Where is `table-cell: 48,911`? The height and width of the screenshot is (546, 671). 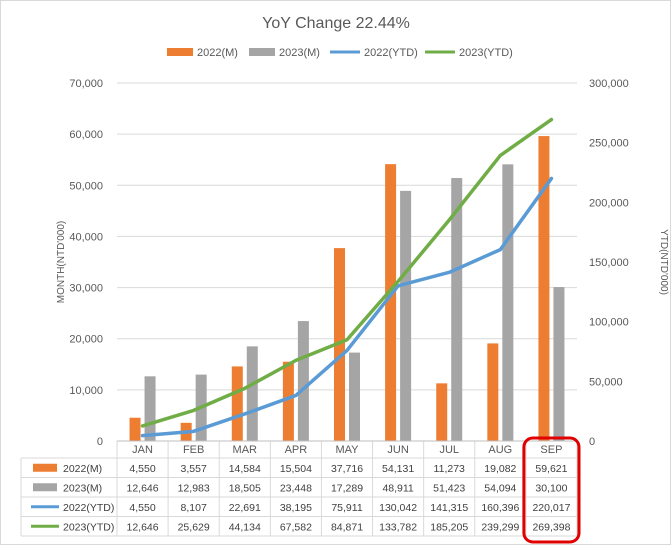 table-cell: 48,911 is located at coordinates (397, 488).